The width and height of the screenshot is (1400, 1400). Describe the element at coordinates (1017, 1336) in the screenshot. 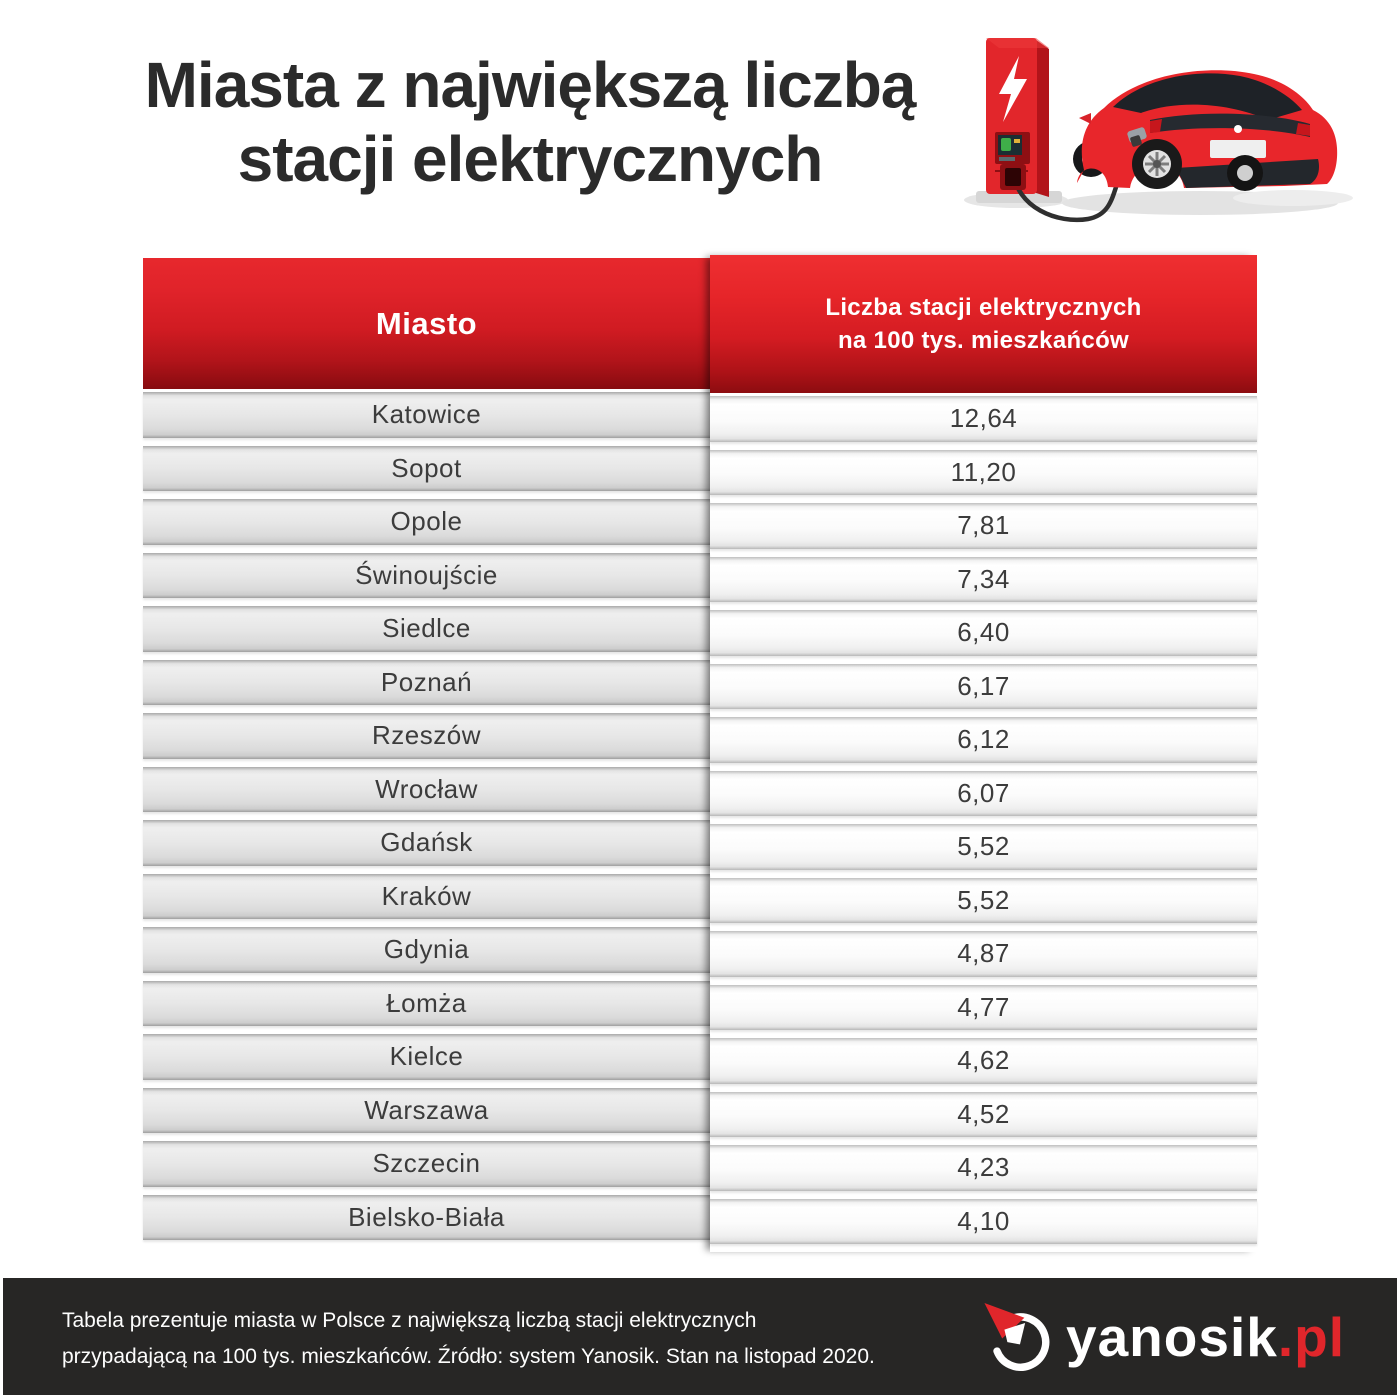

I see `yanosik-navigation-arrow-icon` at that location.